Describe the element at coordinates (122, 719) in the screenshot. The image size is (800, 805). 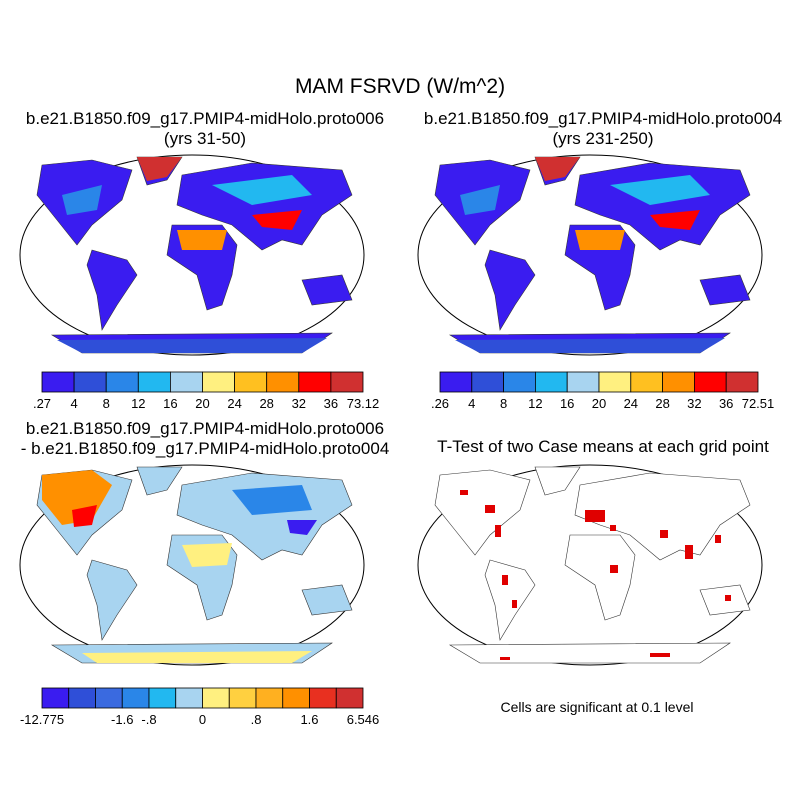
I see `colorbar-label: -1.6` at that location.